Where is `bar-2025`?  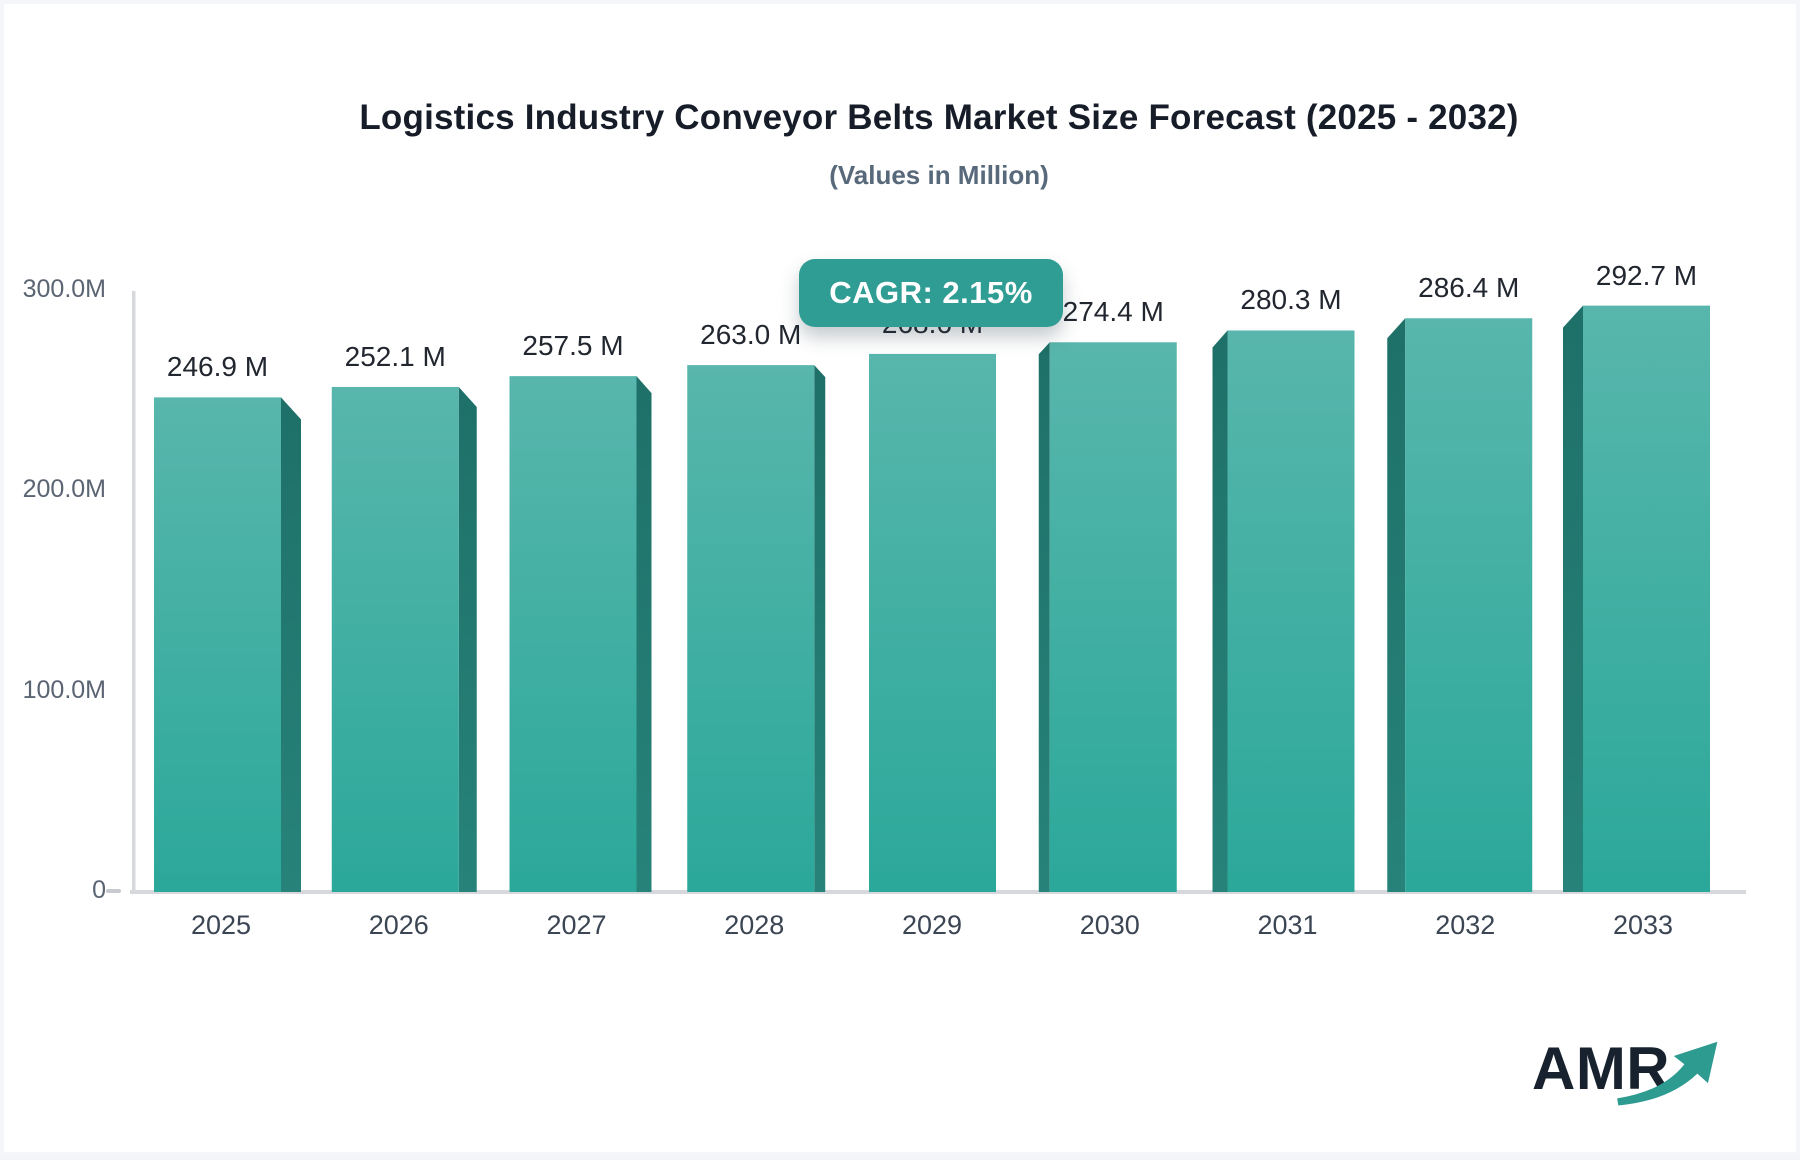 bar-2025 is located at coordinates (217, 644).